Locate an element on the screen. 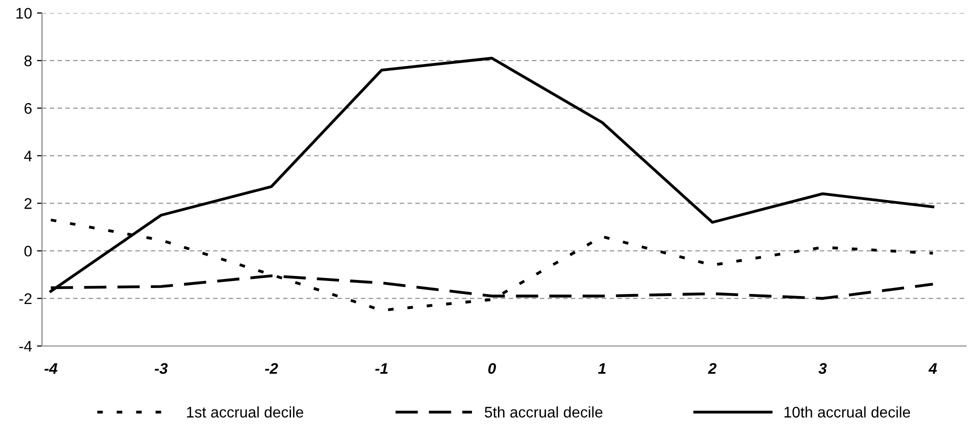  y-tick-label: 6 is located at coordinates (28, 108).